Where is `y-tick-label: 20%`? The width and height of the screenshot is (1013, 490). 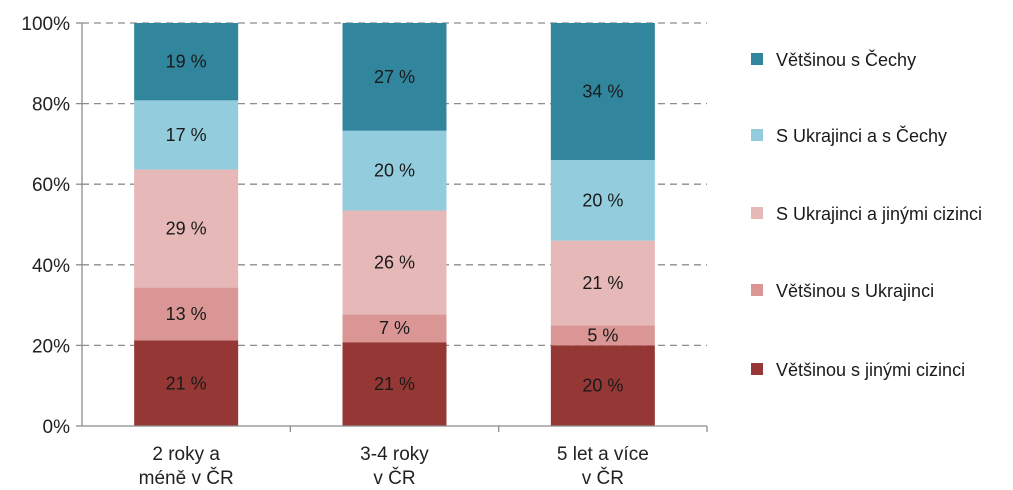
y-tick-label: 20% is located at coordinates (51, 346).